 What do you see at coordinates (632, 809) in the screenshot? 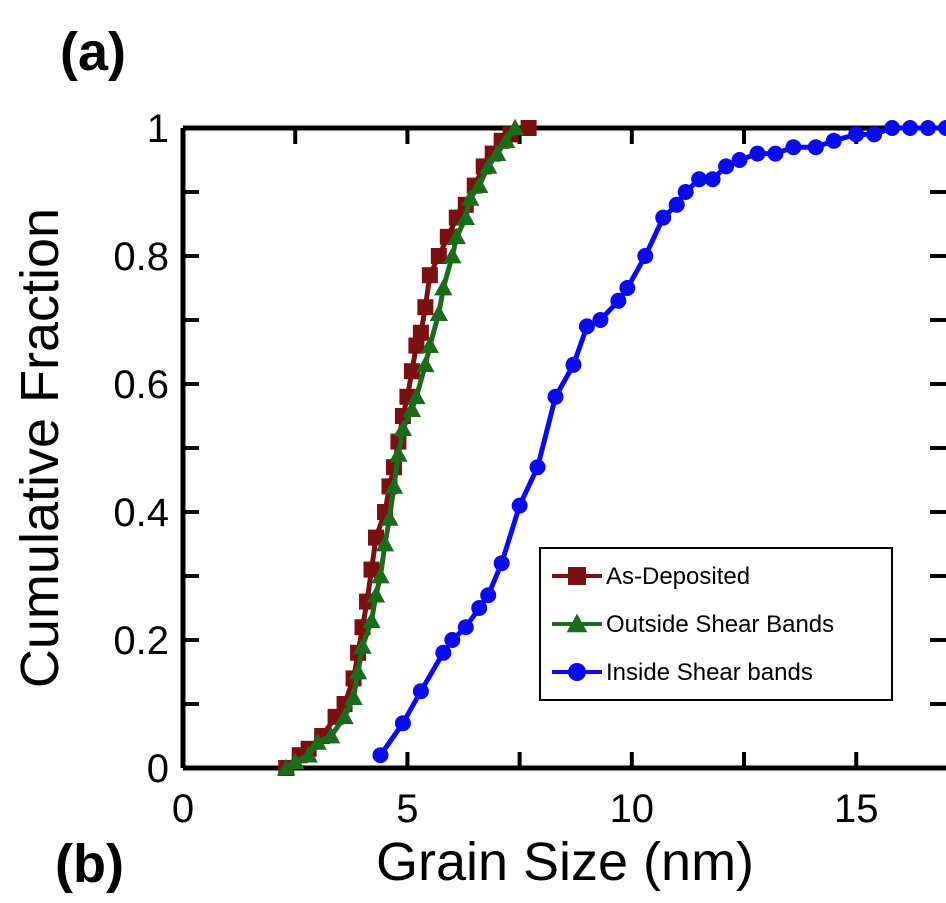
I see `x-tick-label: 10` at bounding box center [632, 809].